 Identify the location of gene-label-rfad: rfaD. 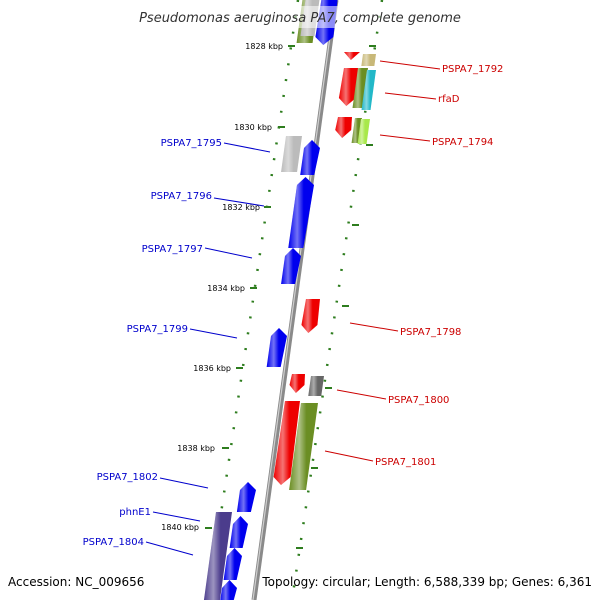
(449, 99).